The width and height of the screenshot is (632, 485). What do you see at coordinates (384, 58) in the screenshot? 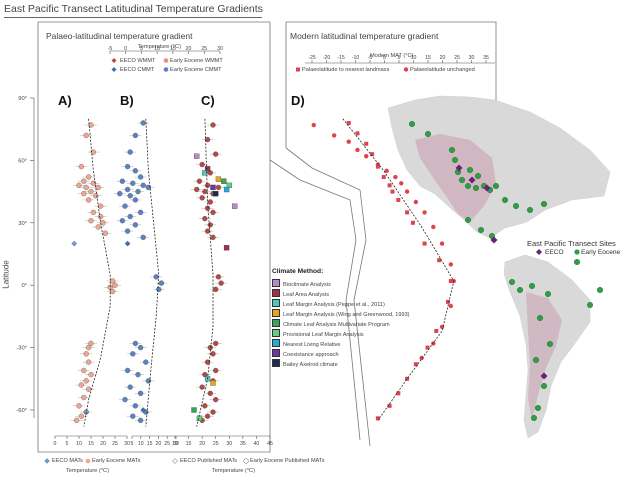
I see `modern-mat-tick-label: 0` at bounding box center [384, 58].